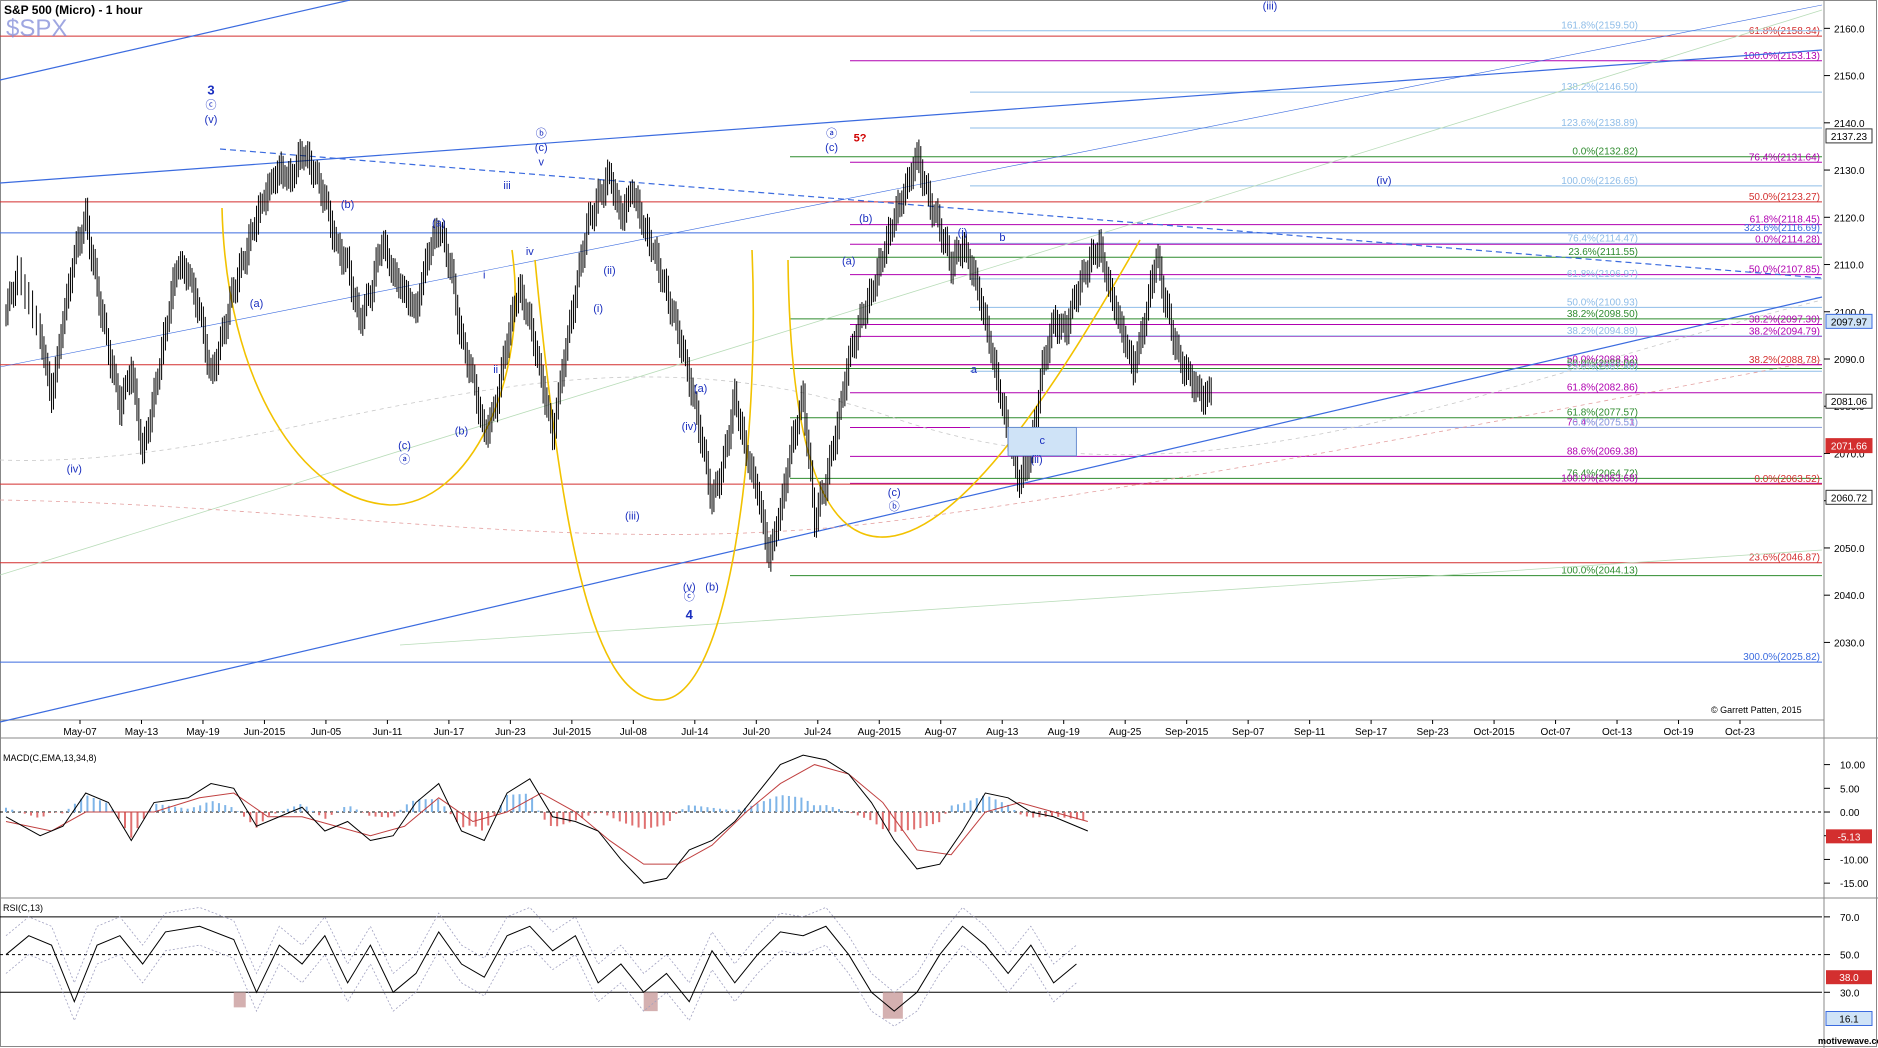  What do you see at coordinates (1602, 451) in the screenshot?
I see `fib-label: 88.6%(2069.38)` at bounding box center [1602, 451].